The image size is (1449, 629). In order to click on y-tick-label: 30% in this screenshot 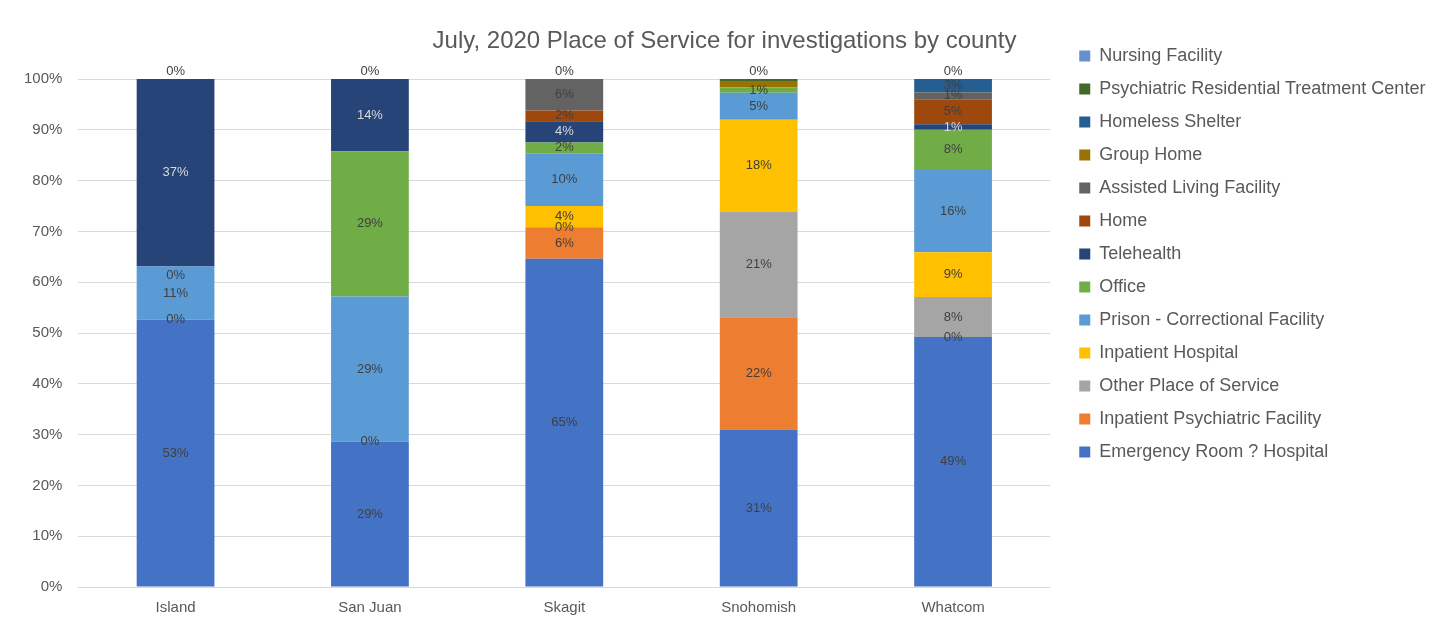, I will do `click(47, 433)`.